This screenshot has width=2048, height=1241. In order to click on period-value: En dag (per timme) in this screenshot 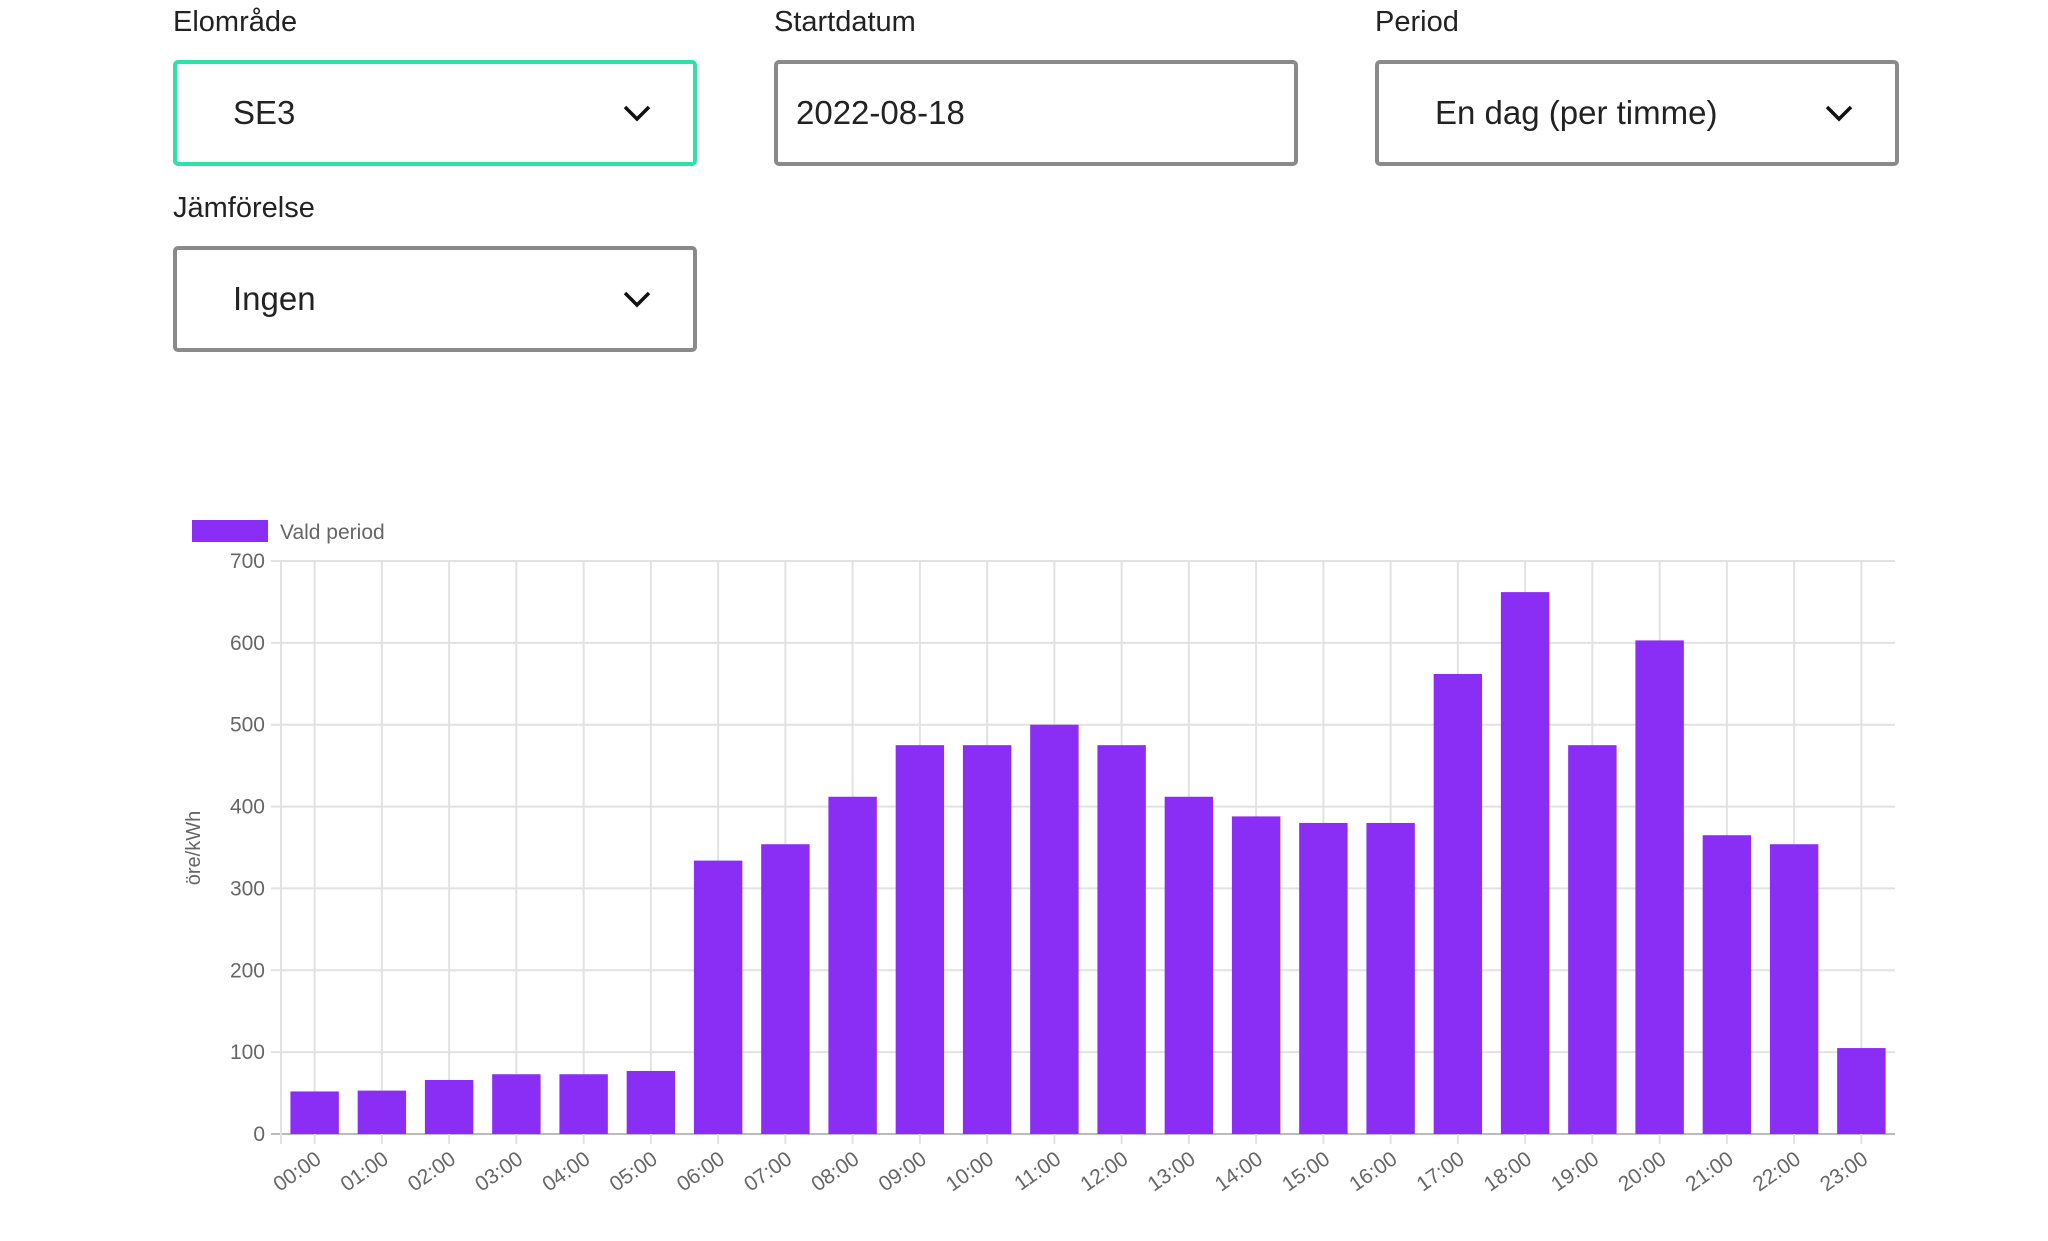, I will do `click(1576, 112)`.